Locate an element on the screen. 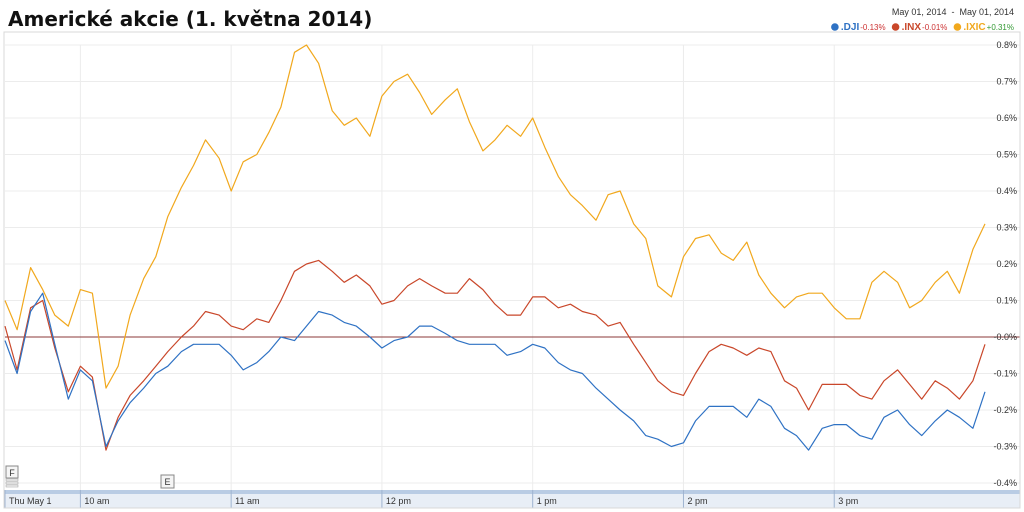 The width and height of the screenshot is (1024, 512). y-tick-label: 0.6% is located at coordinates (1006, 118).